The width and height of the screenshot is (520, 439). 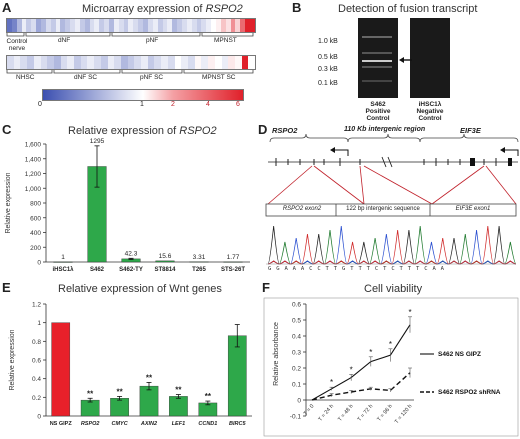 What do you see at coordinates (33, 159) in the screenshot?
I see `y-tick-label: 1,400` at bounding box center [33, 159].